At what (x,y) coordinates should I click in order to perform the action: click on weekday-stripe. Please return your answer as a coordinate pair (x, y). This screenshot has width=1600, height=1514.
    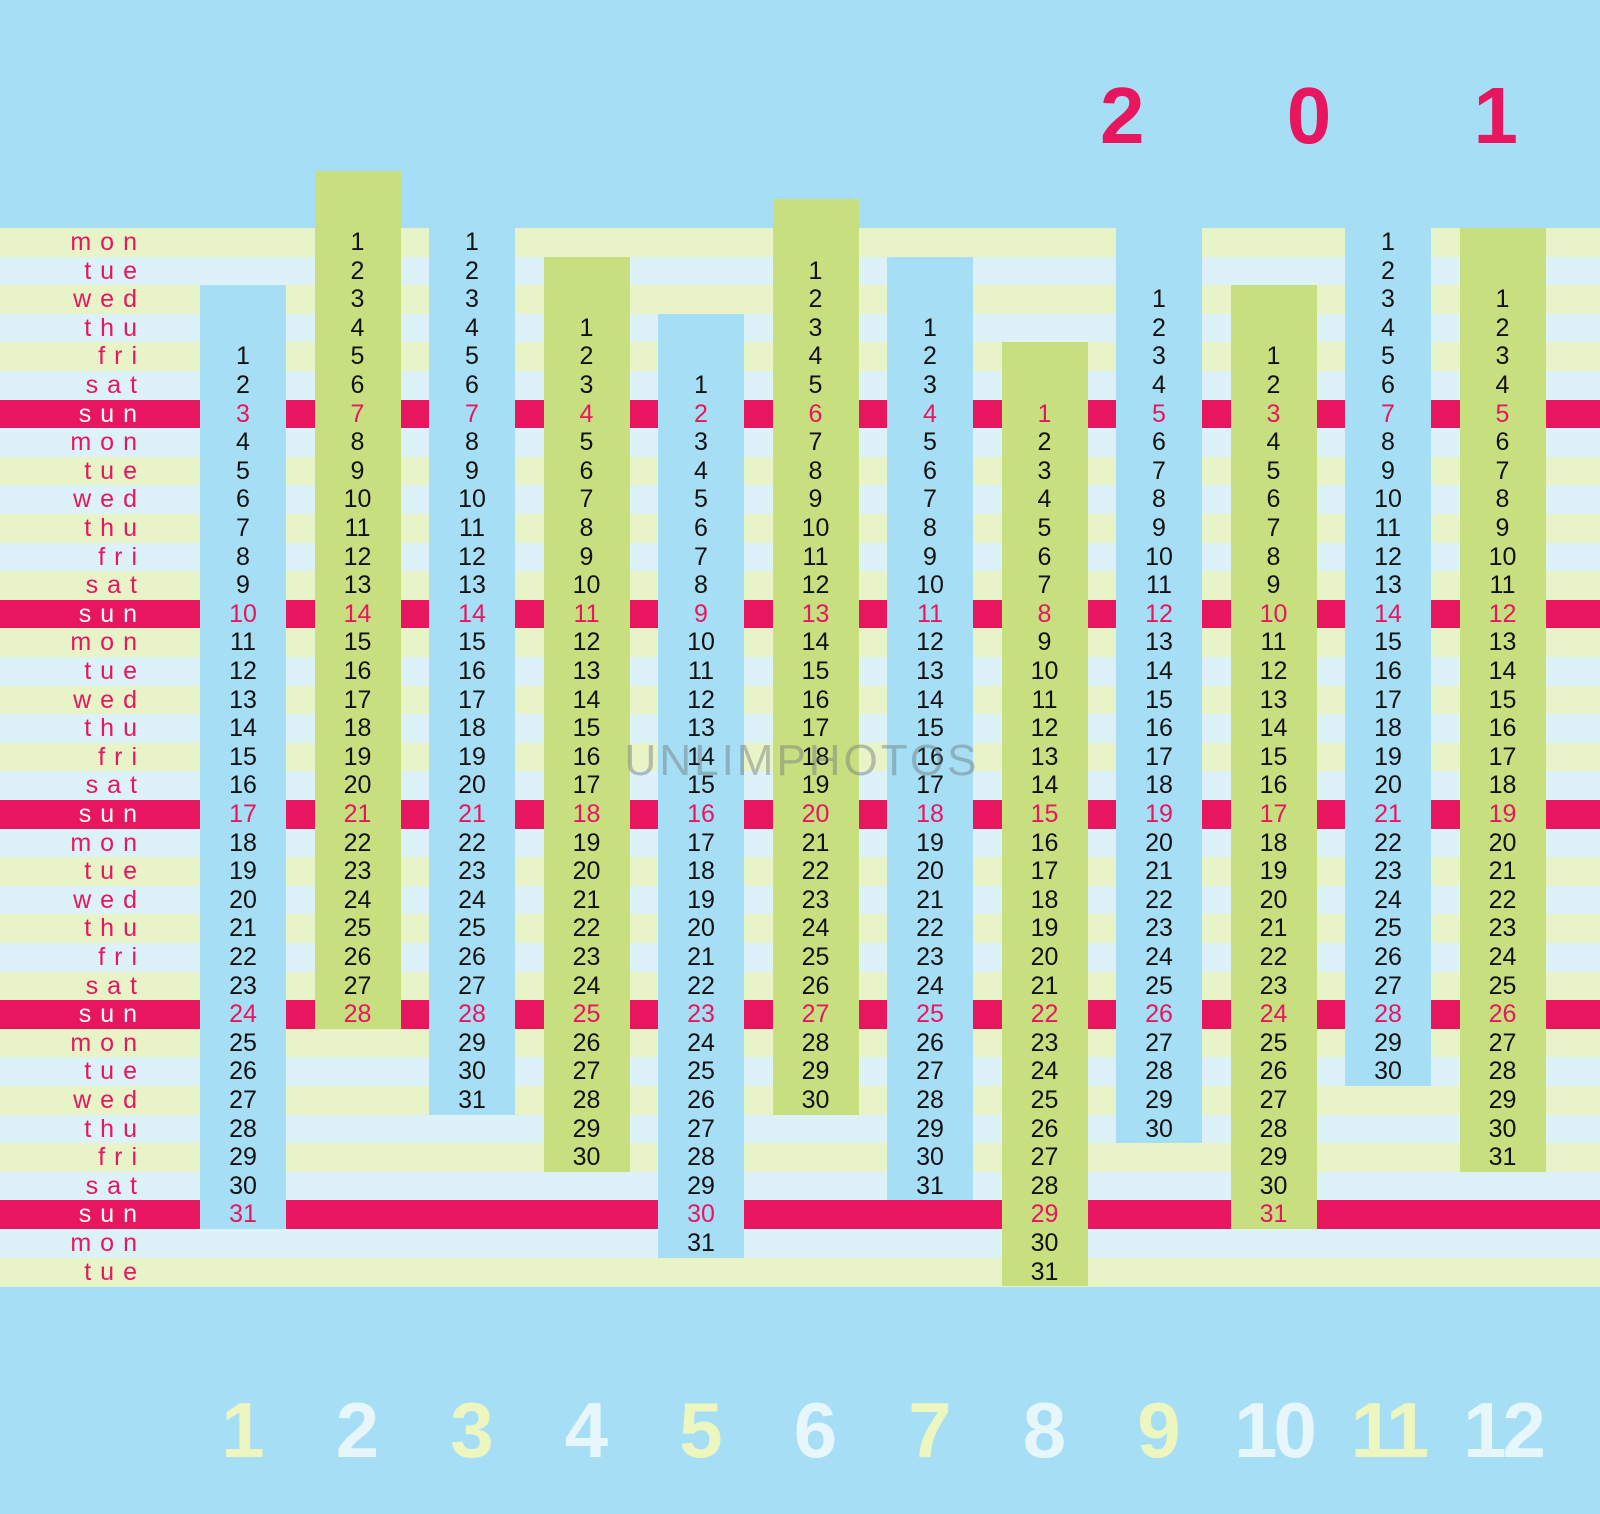
    Looking at the image, I should click on (800, 1244).